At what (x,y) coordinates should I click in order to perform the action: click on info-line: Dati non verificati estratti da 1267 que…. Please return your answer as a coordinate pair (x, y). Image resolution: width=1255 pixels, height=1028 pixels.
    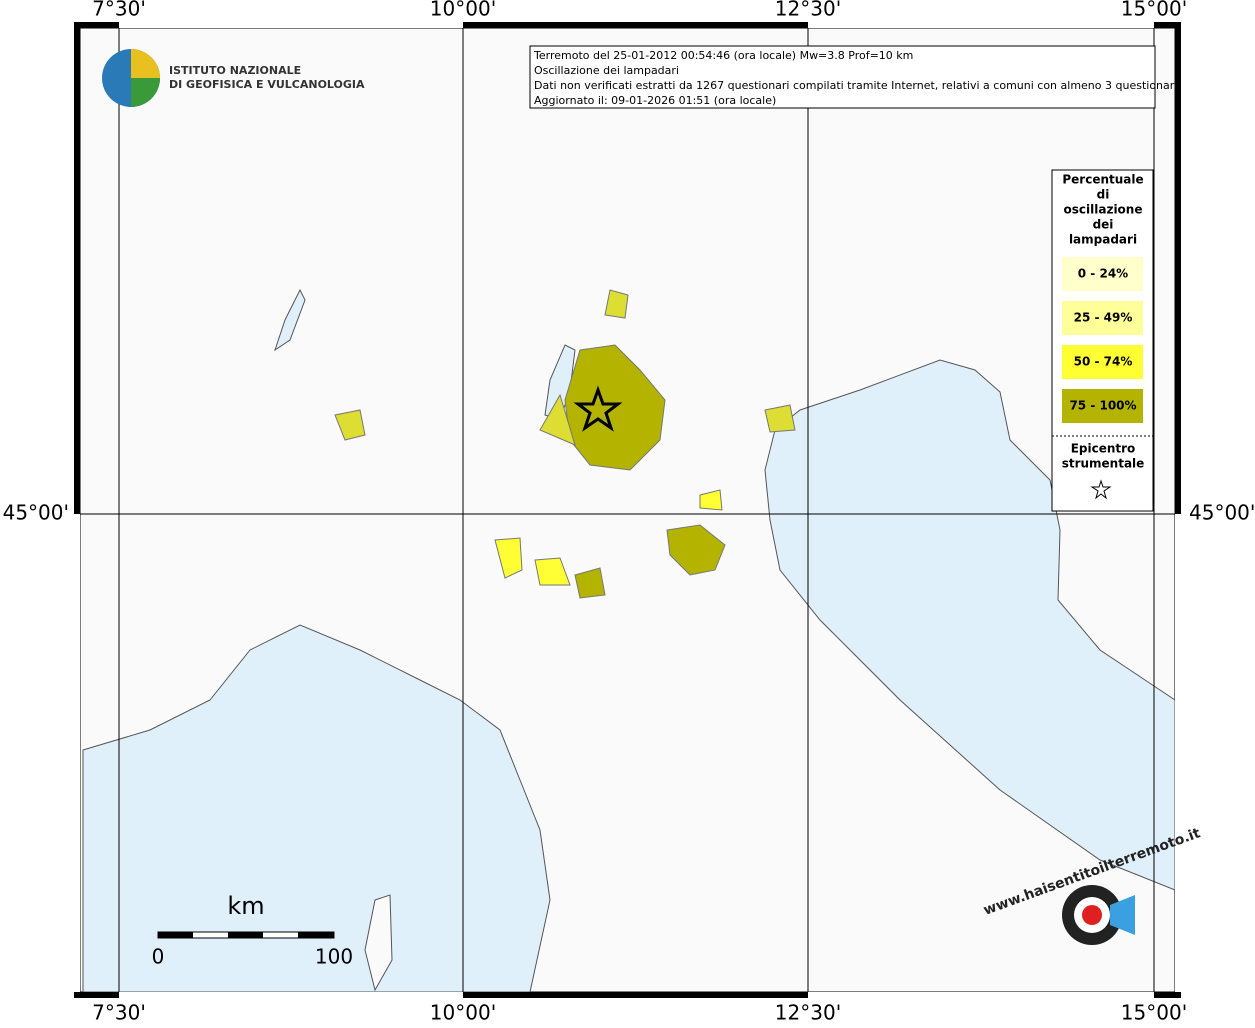
    Looking at the image, I should click on (857, 85).